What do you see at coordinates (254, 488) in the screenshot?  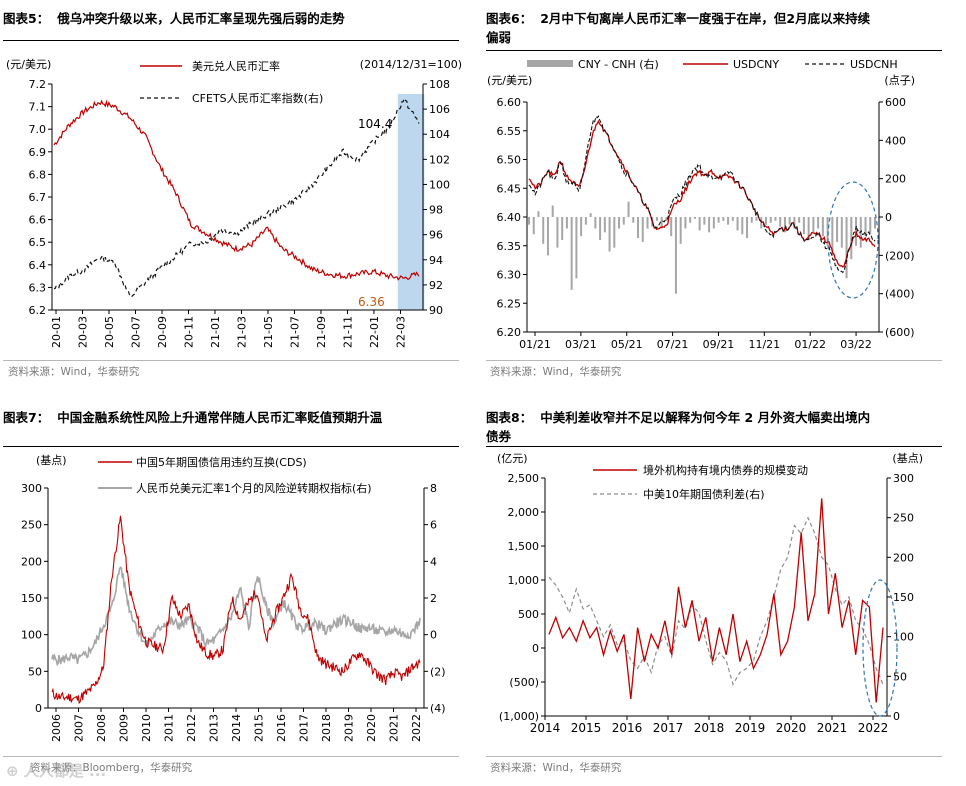 I see `fig7-legend-rr-label: 人民币兑美元汇率1个月的风险逆转期权指标(右)` at bounding box center [254, 488].